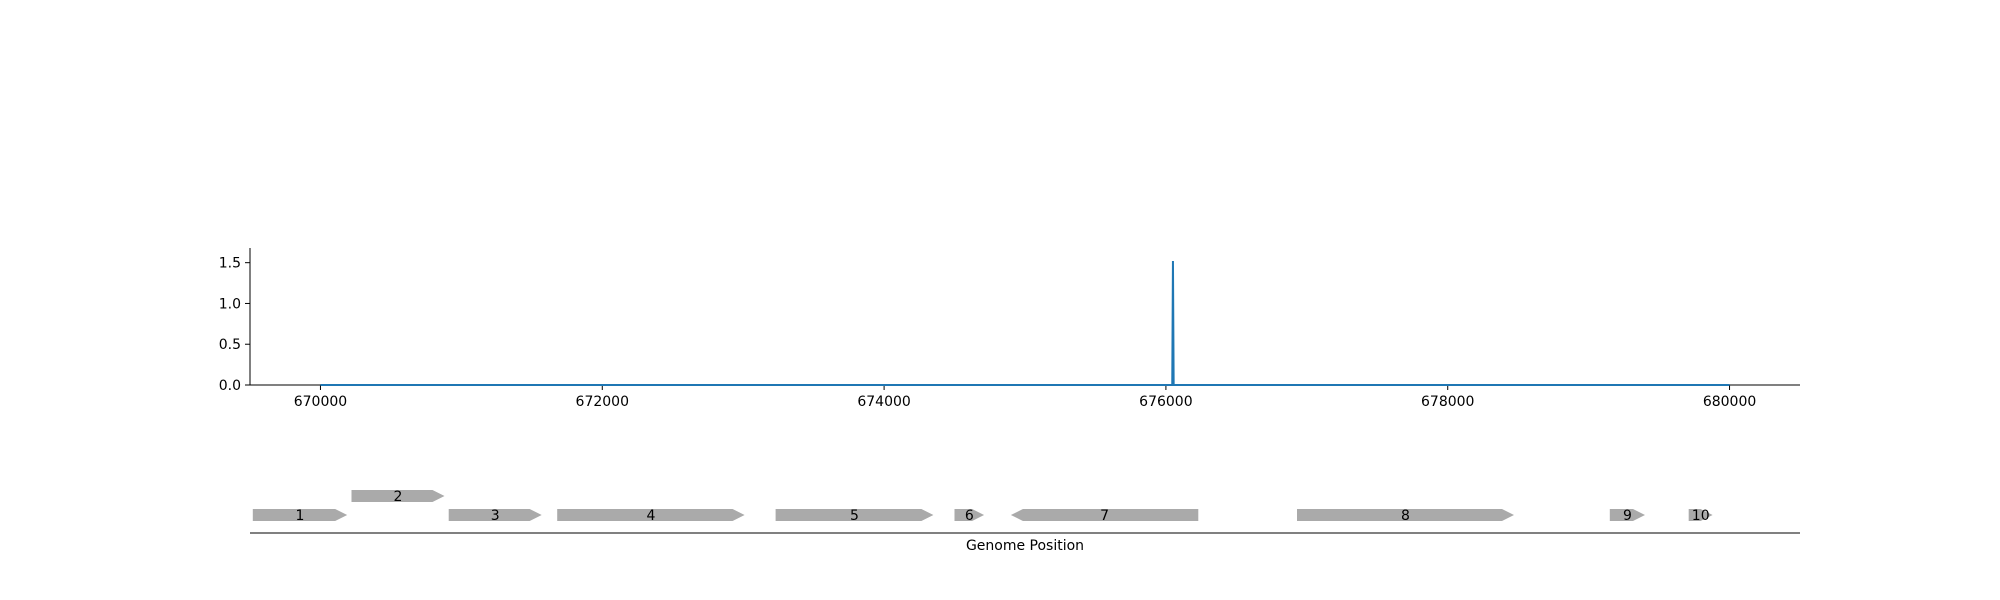 The width and height of the screenshot is (2000, 600). I want to click on gene-label: 10, so click(1701, 516).